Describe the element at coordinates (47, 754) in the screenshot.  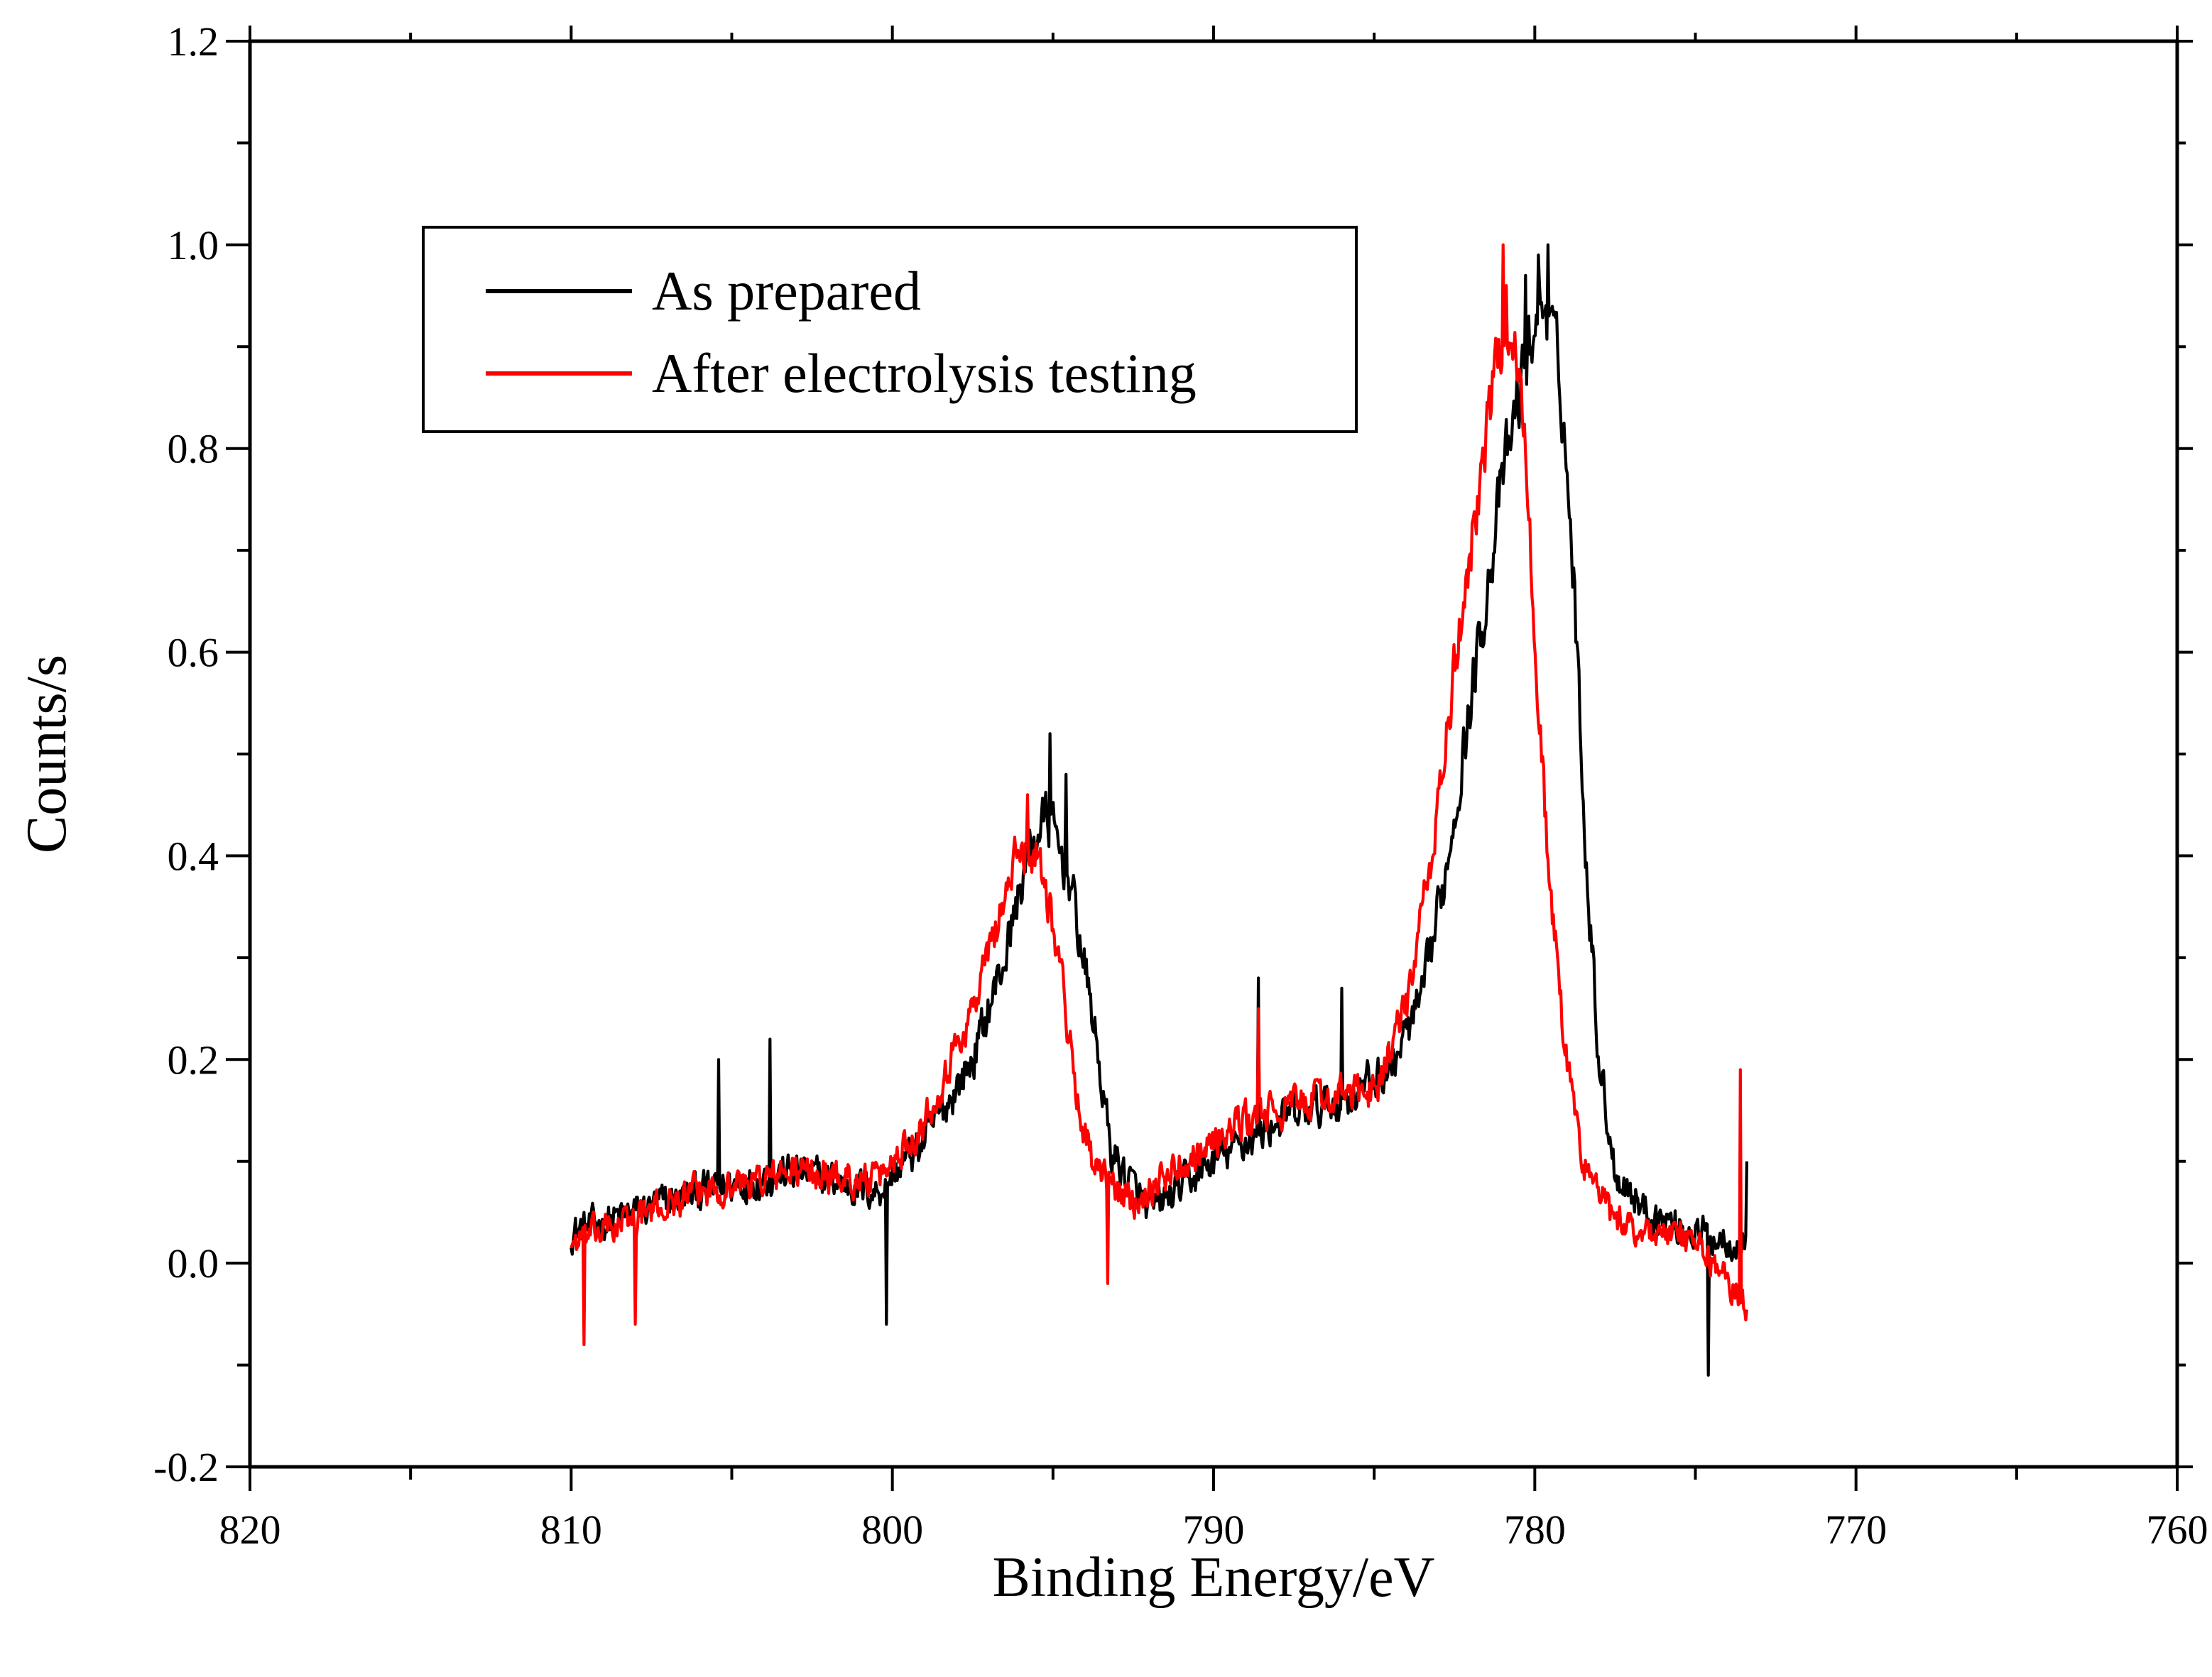
I see `y-axis-title: Counts/s` at that location.